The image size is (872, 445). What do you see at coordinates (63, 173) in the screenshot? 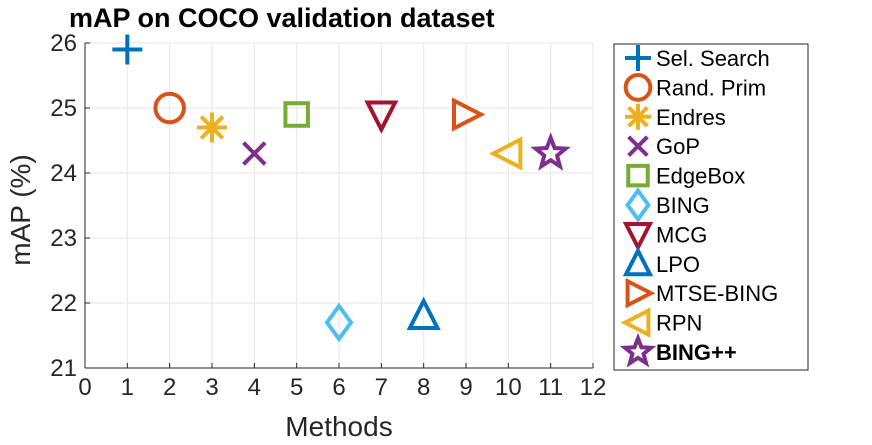
I see `y-tick-label: 24` at bounding box center [63, 173].